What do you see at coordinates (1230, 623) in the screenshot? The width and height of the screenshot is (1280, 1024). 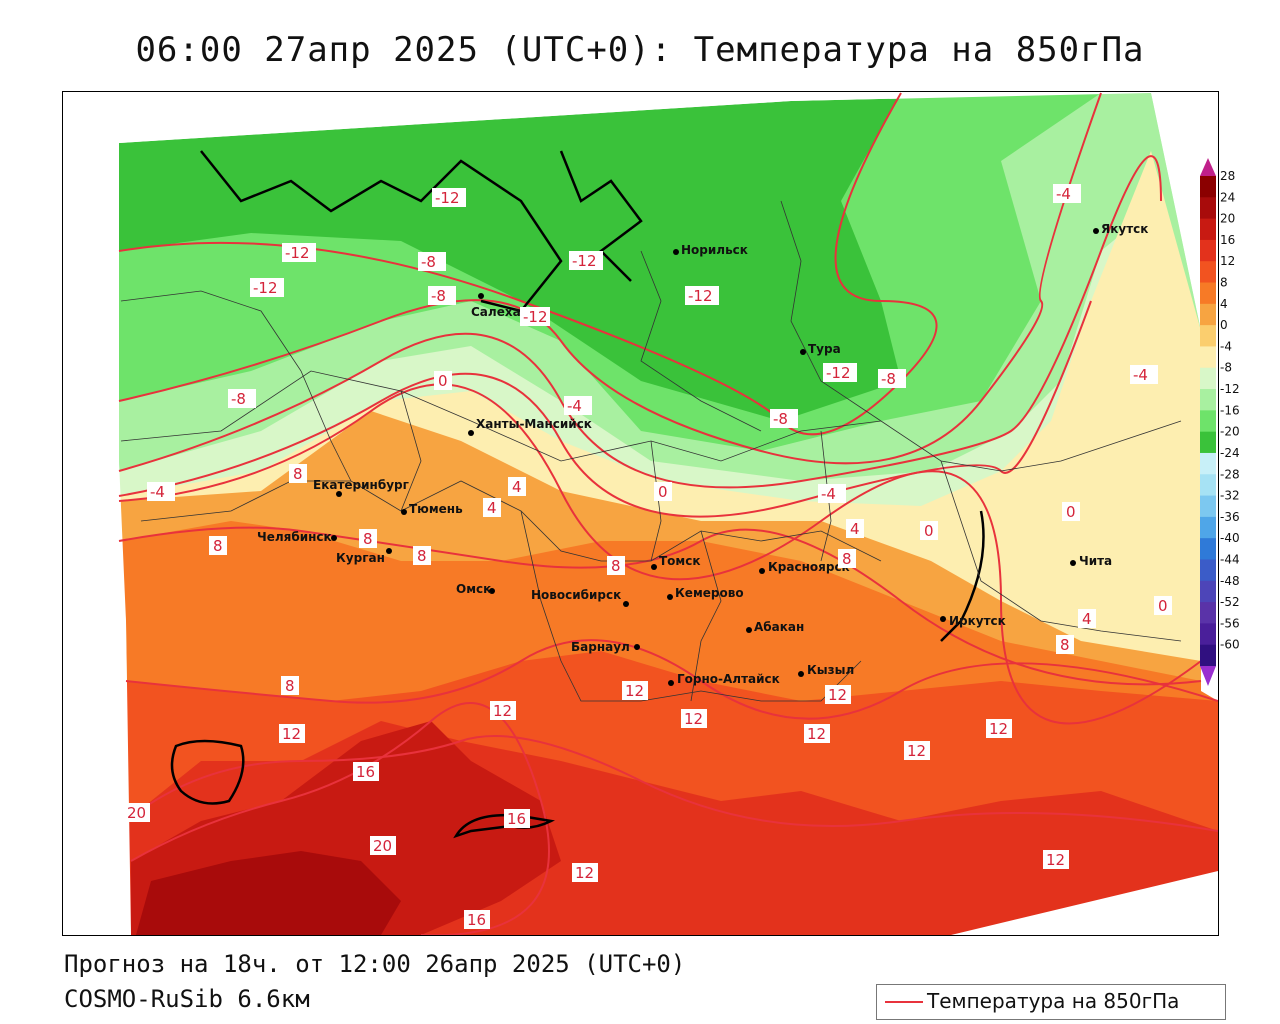 I see `colorbar-tick-label: -56` at bounding box center [1230, 623].